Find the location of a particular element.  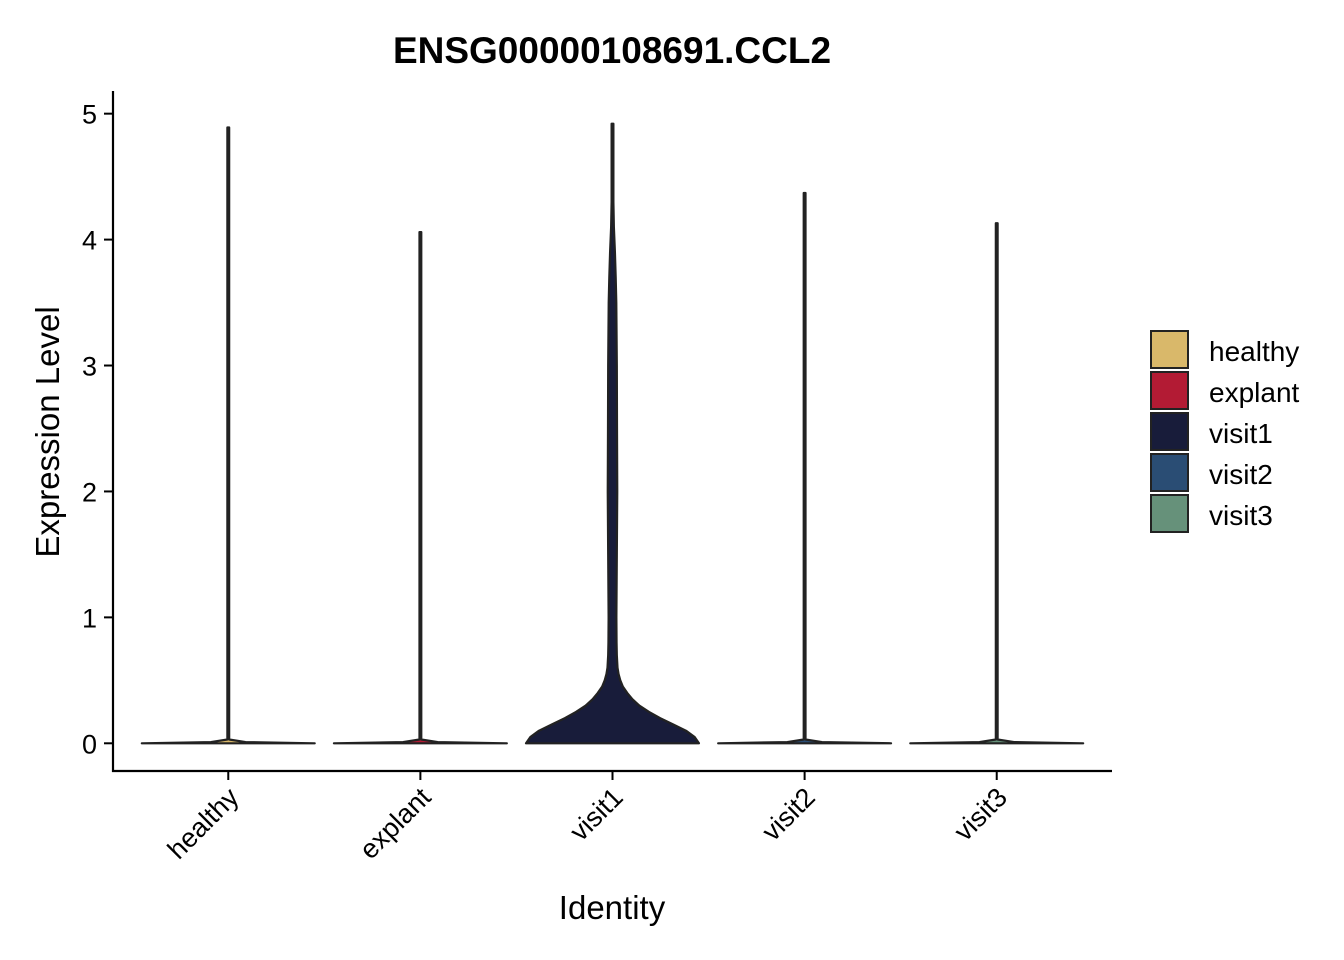

legend-label: visit1 is located at coordinates (1241, 433).